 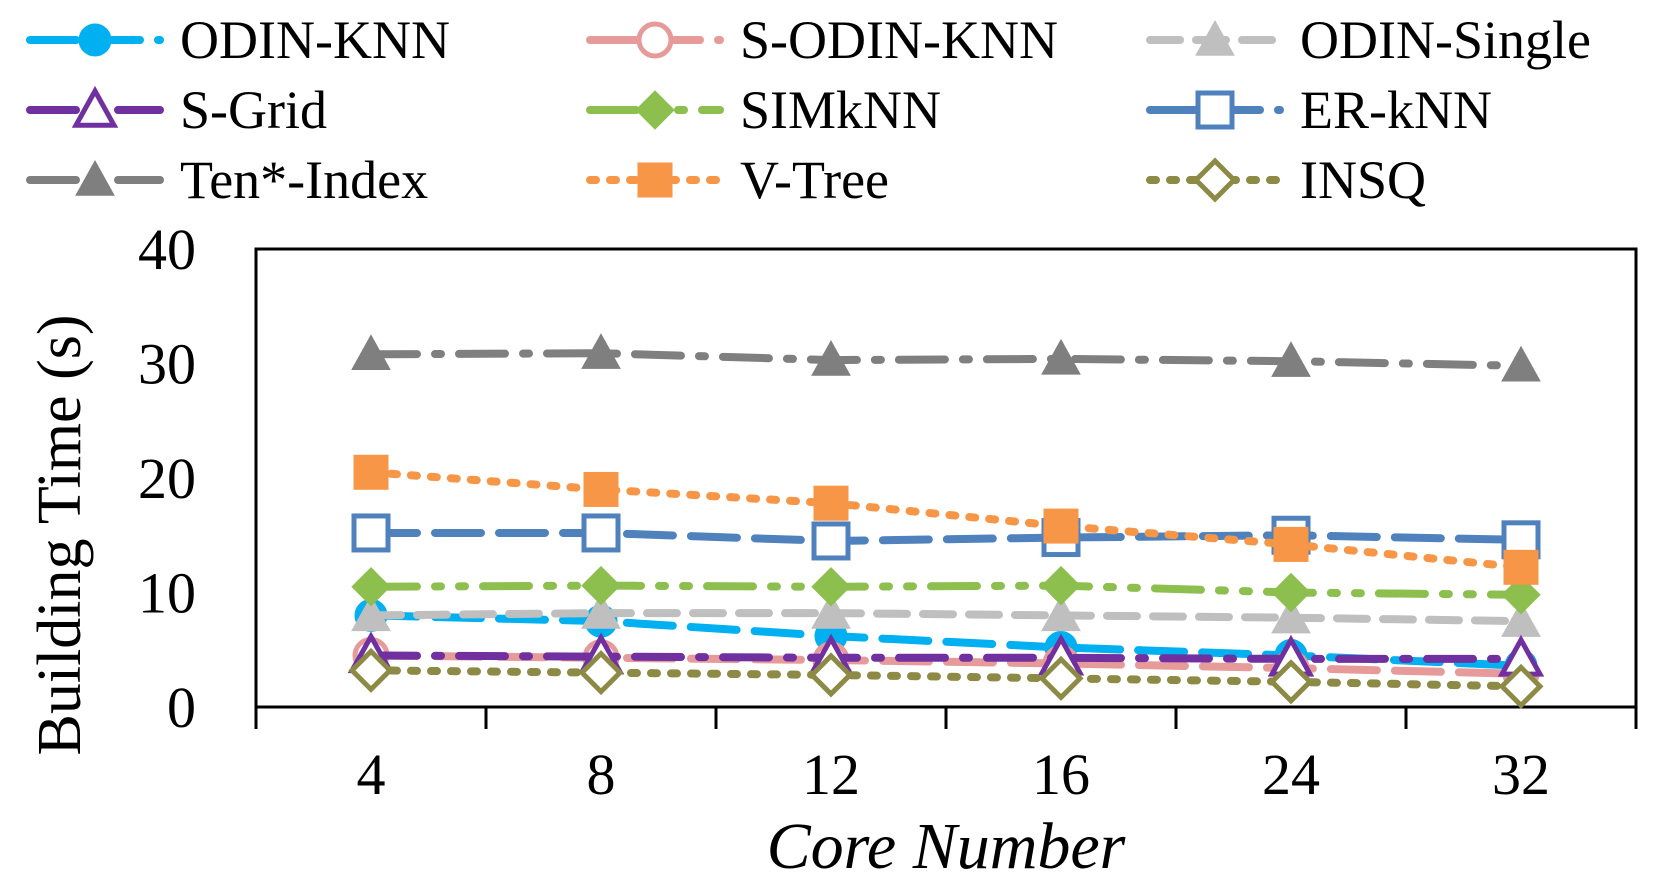 What do you see at coordinates (181, 707) in the screenshot?
I see `y-tick-label-0: 0` at bounding box center [181, 707].